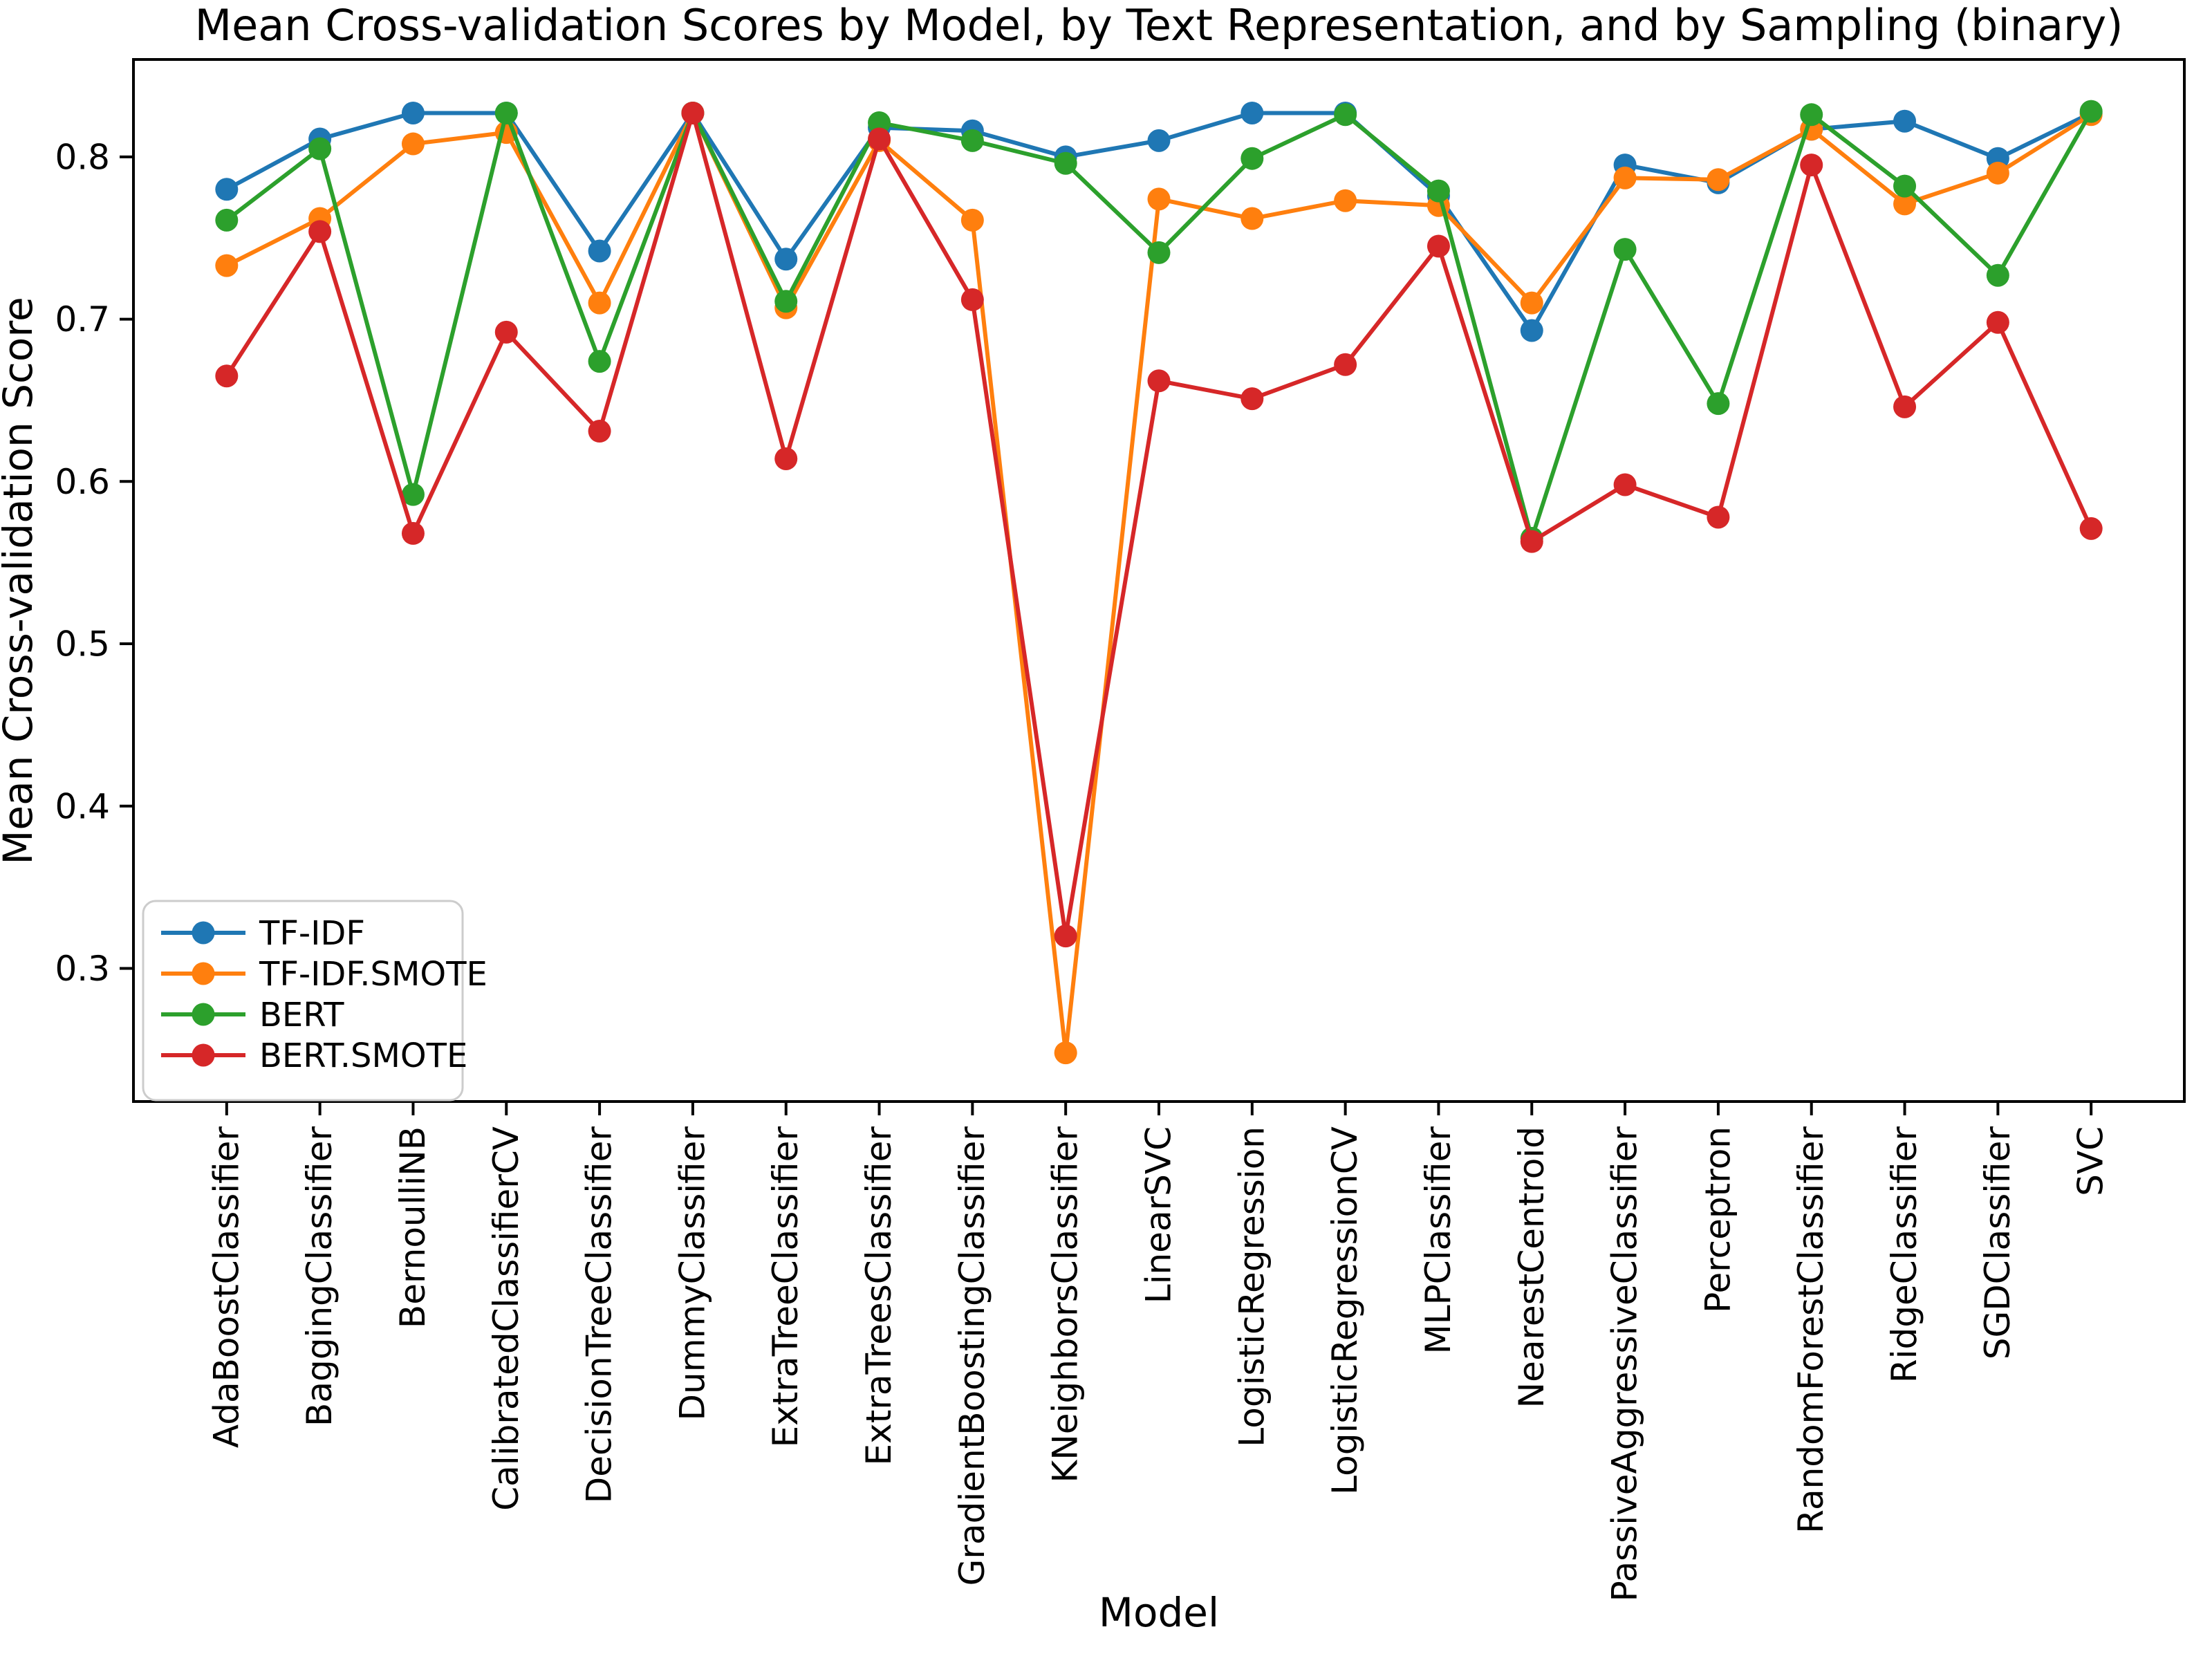 The height and width of the screenshot is (1654, 2212). Describe the element at coordinates (1159, 1612) in the screenshot. I see `x-axis-label: Model` at that location.